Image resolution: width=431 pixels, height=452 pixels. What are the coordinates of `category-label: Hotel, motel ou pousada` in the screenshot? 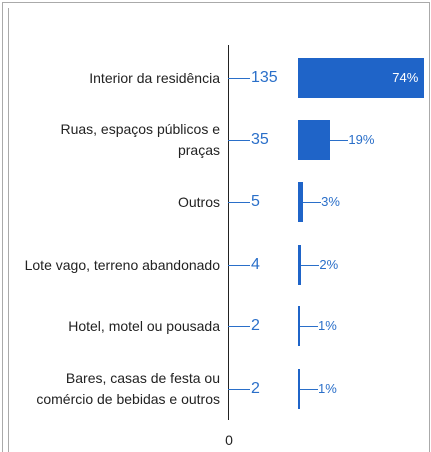 It's located at (144, 325).